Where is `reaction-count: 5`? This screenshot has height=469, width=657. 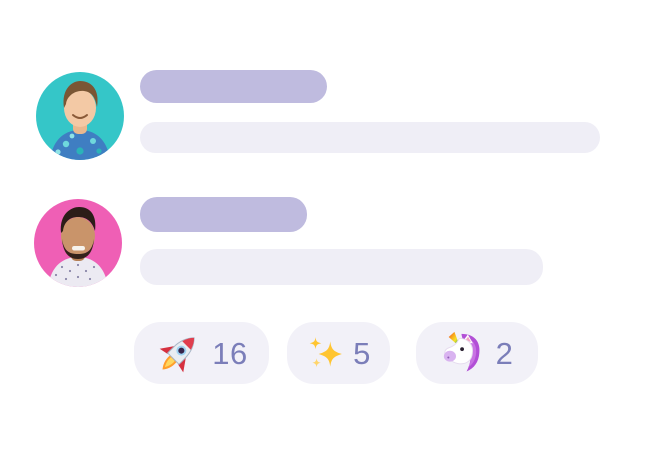
reaction-count: 5 is located at coordinates (362, 353).